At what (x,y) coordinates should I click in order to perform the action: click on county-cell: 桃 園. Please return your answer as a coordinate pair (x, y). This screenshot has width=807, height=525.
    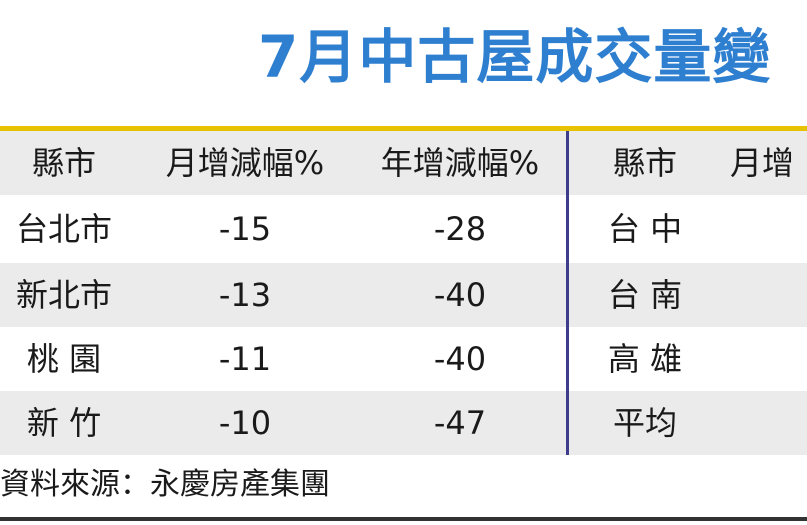
    Looking at the image, I should click on (64, 359).